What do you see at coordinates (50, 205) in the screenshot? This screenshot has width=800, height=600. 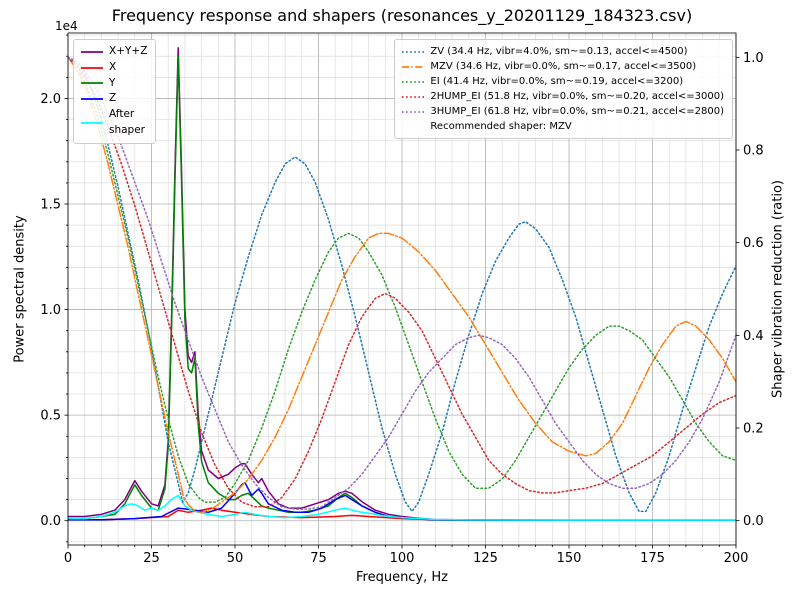 I see `y-left-tick-label: 1.5` at bounding box center [50, 205].